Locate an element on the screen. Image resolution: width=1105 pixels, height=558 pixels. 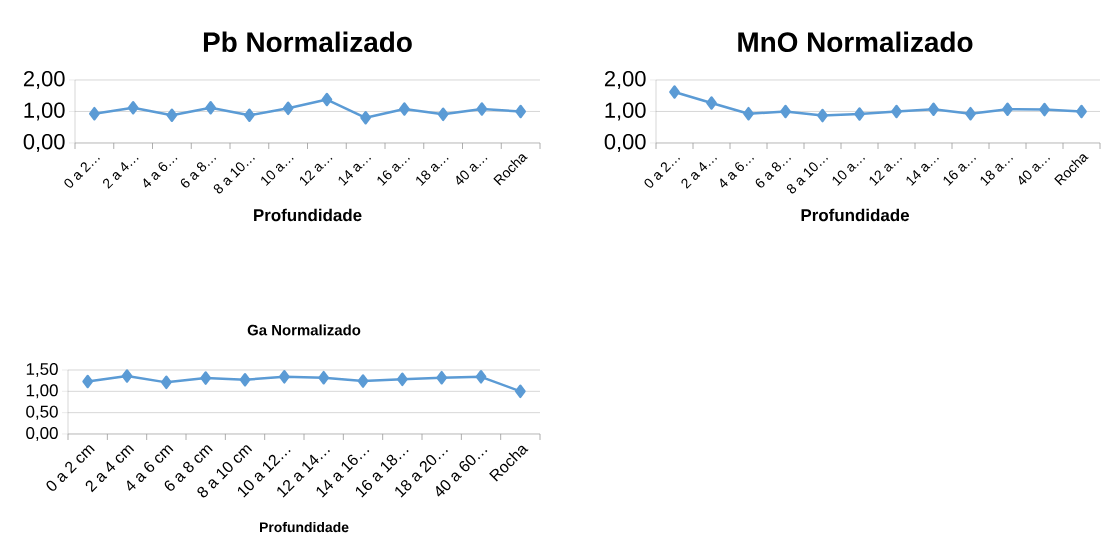
chart-title: Pb Normalizado is located at coordinates (307, 42).